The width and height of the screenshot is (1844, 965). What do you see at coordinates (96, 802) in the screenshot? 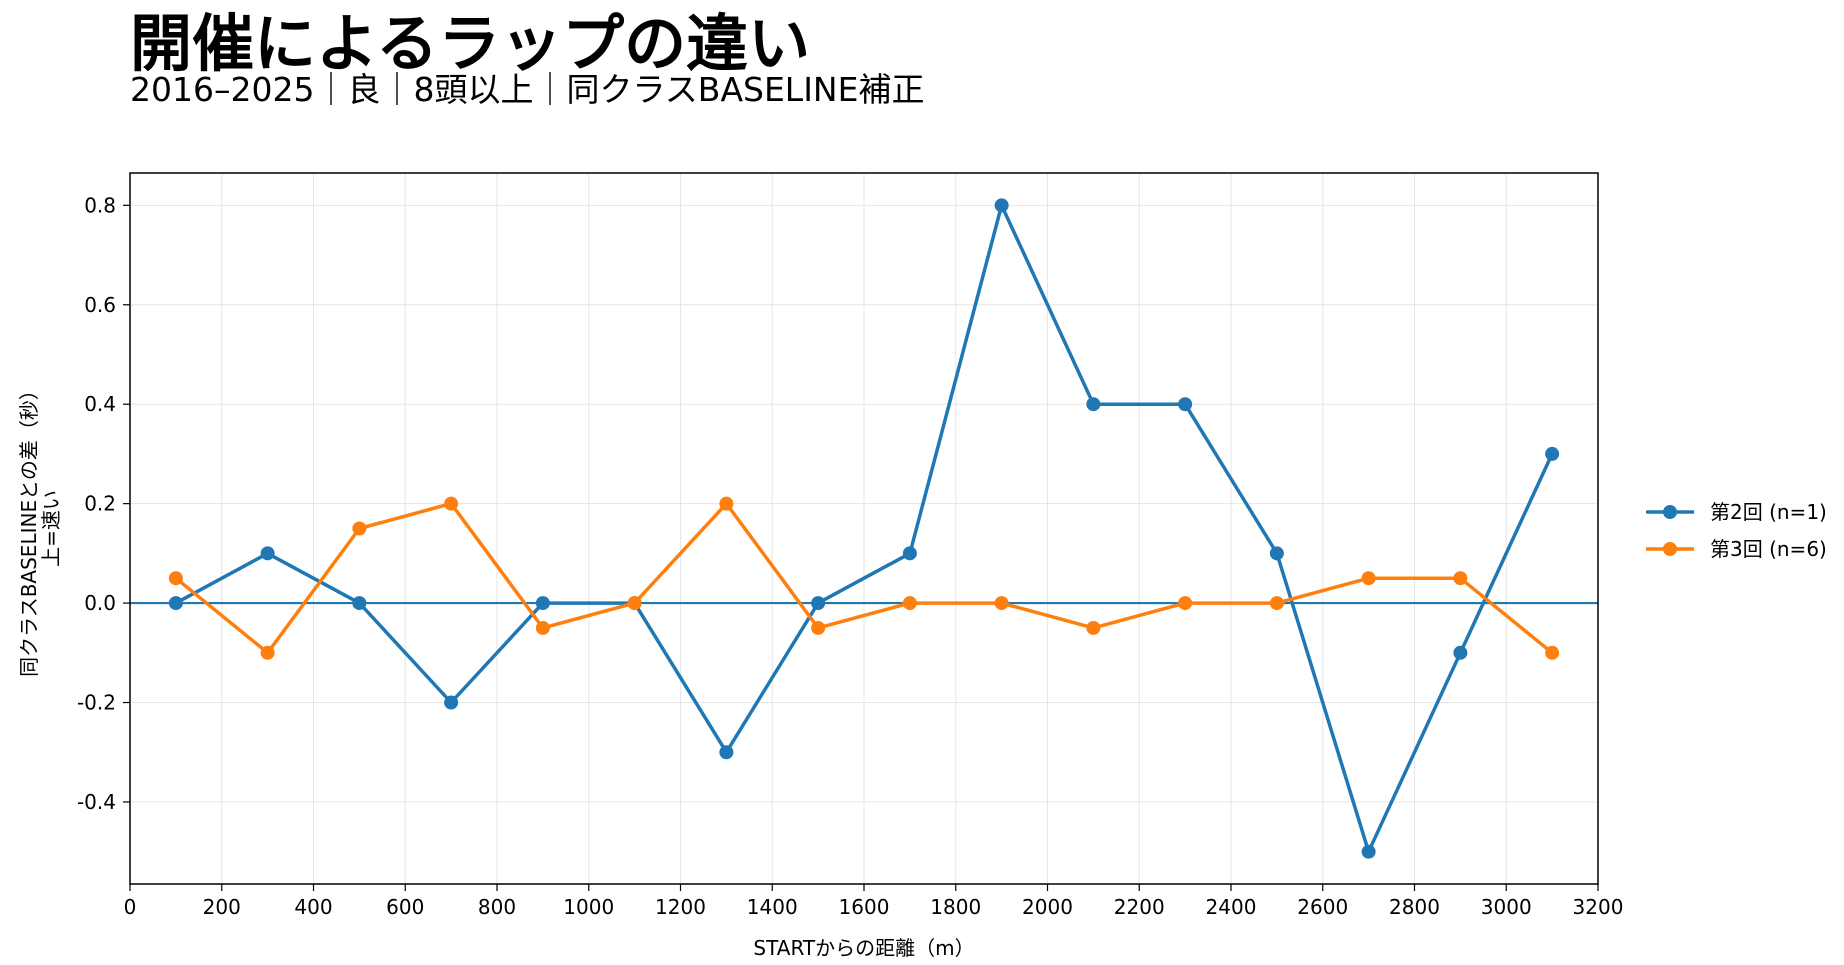
I see `y-tick-label: -0.4` at bounding box center [96, 802].